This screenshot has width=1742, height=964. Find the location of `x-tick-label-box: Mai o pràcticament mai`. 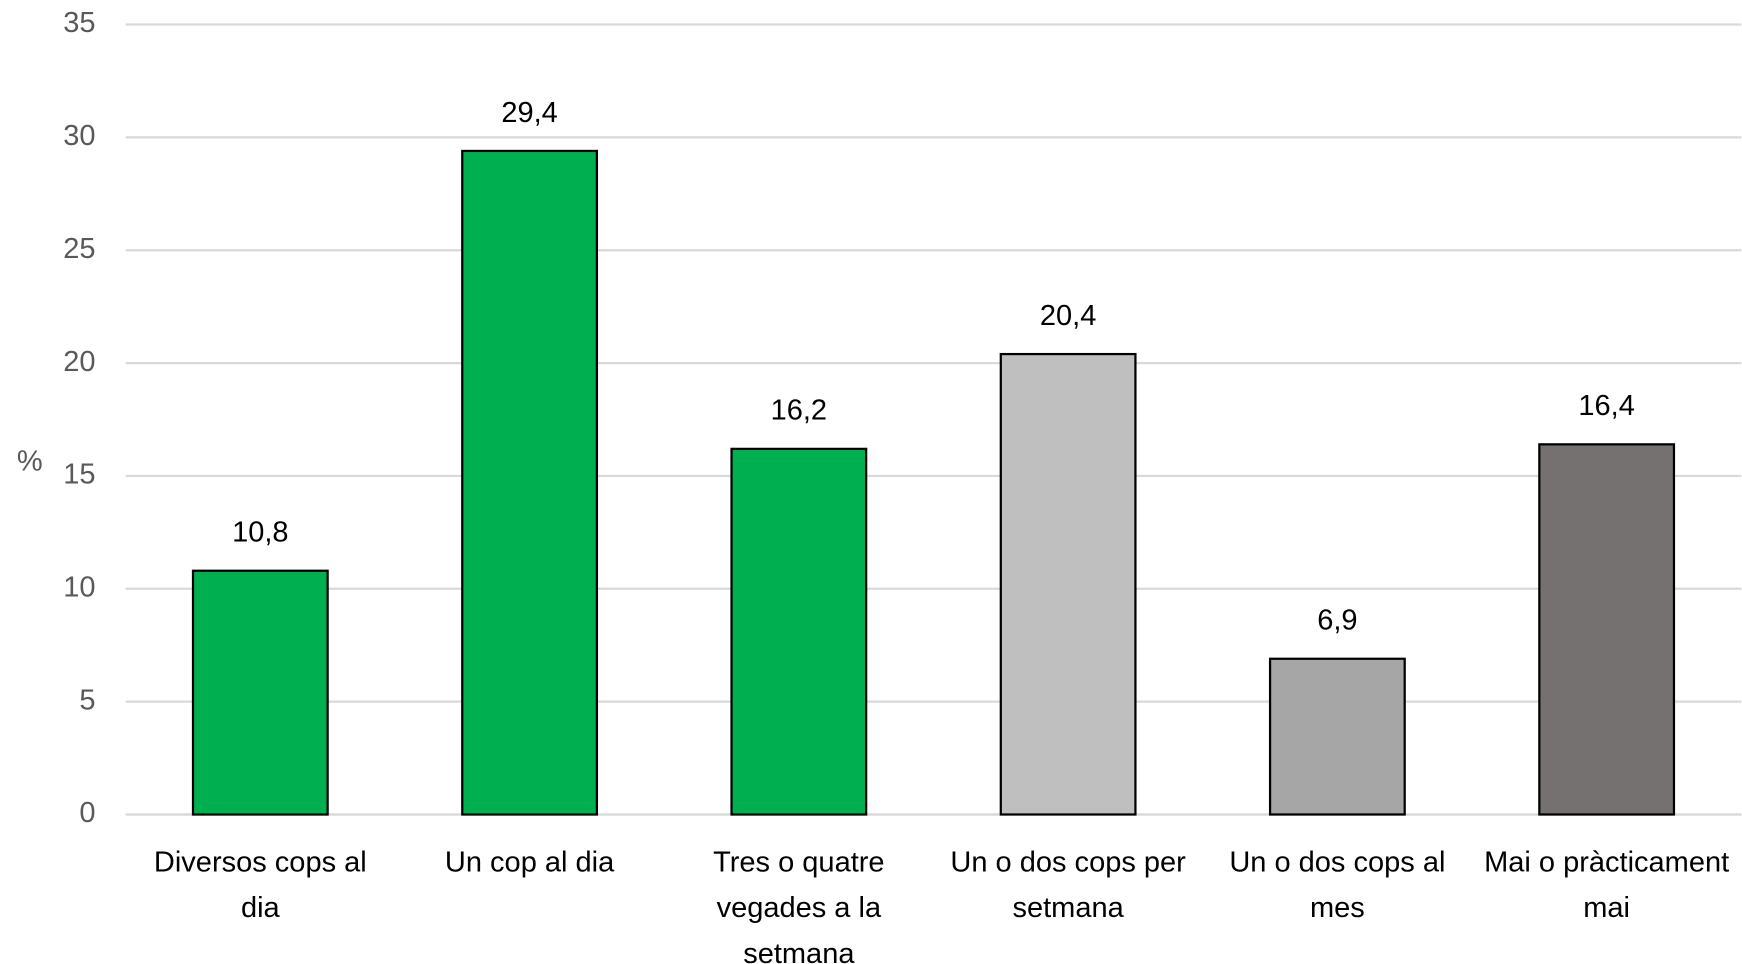

x-tick-label-box: Mai o pràcticament mai is located at coordinates (1607, 884).